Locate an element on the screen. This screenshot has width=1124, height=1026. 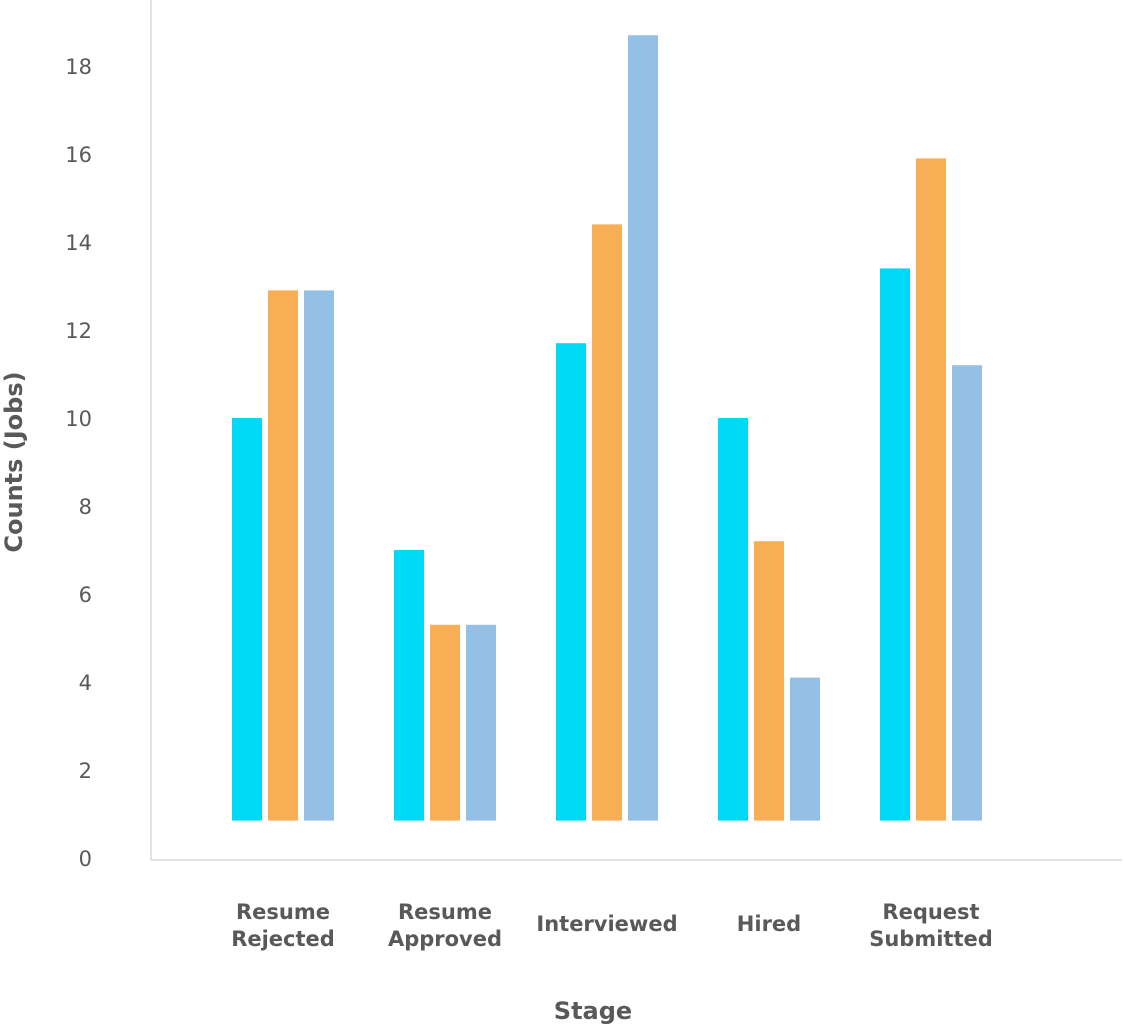
x-tick-label: Interviewed is located at coordinates (606, 924).